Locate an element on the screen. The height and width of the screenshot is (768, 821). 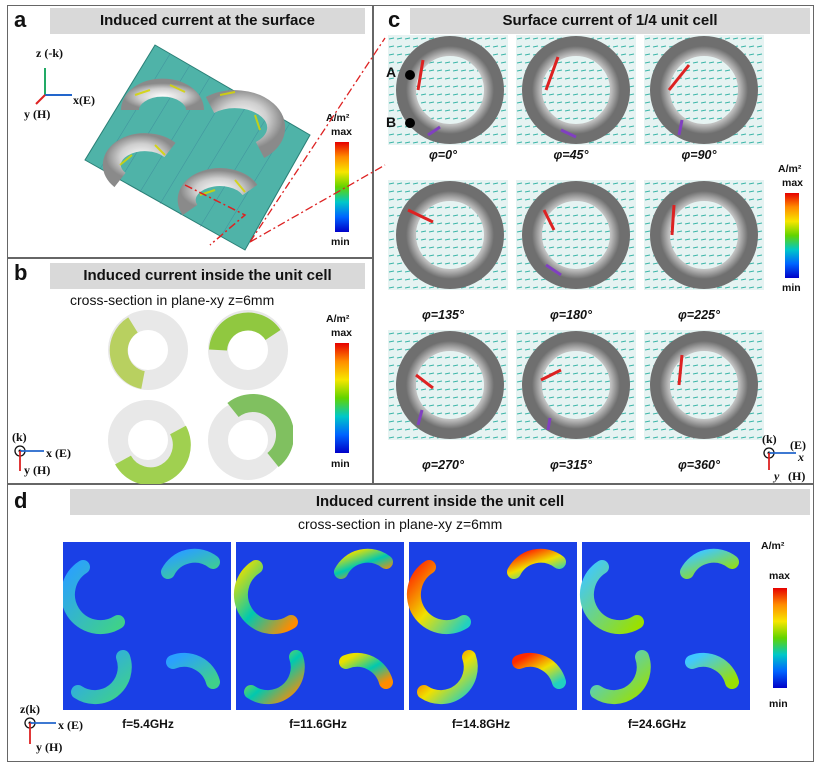
panel-b-cbar-min: min is located at coordinates (340, 464).